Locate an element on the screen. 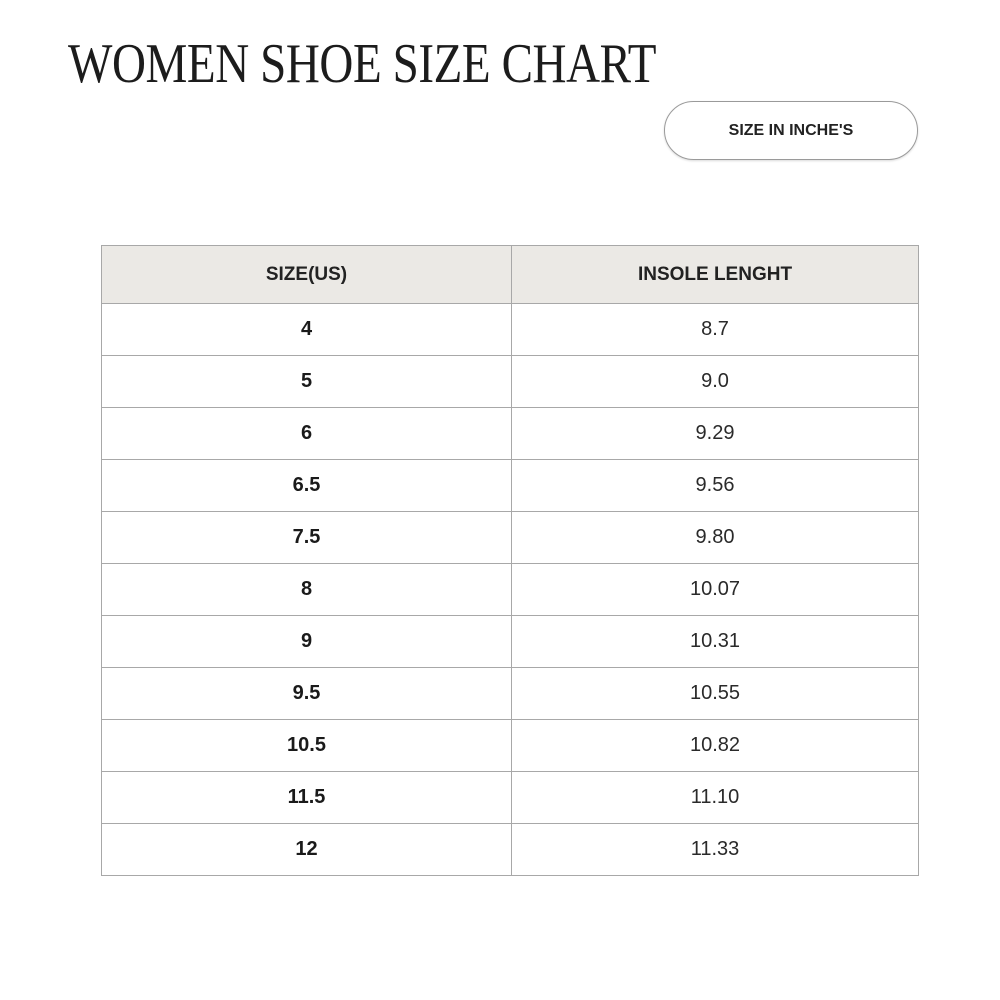  table-row: 5 9.0 is located at coordinates (510, 381).